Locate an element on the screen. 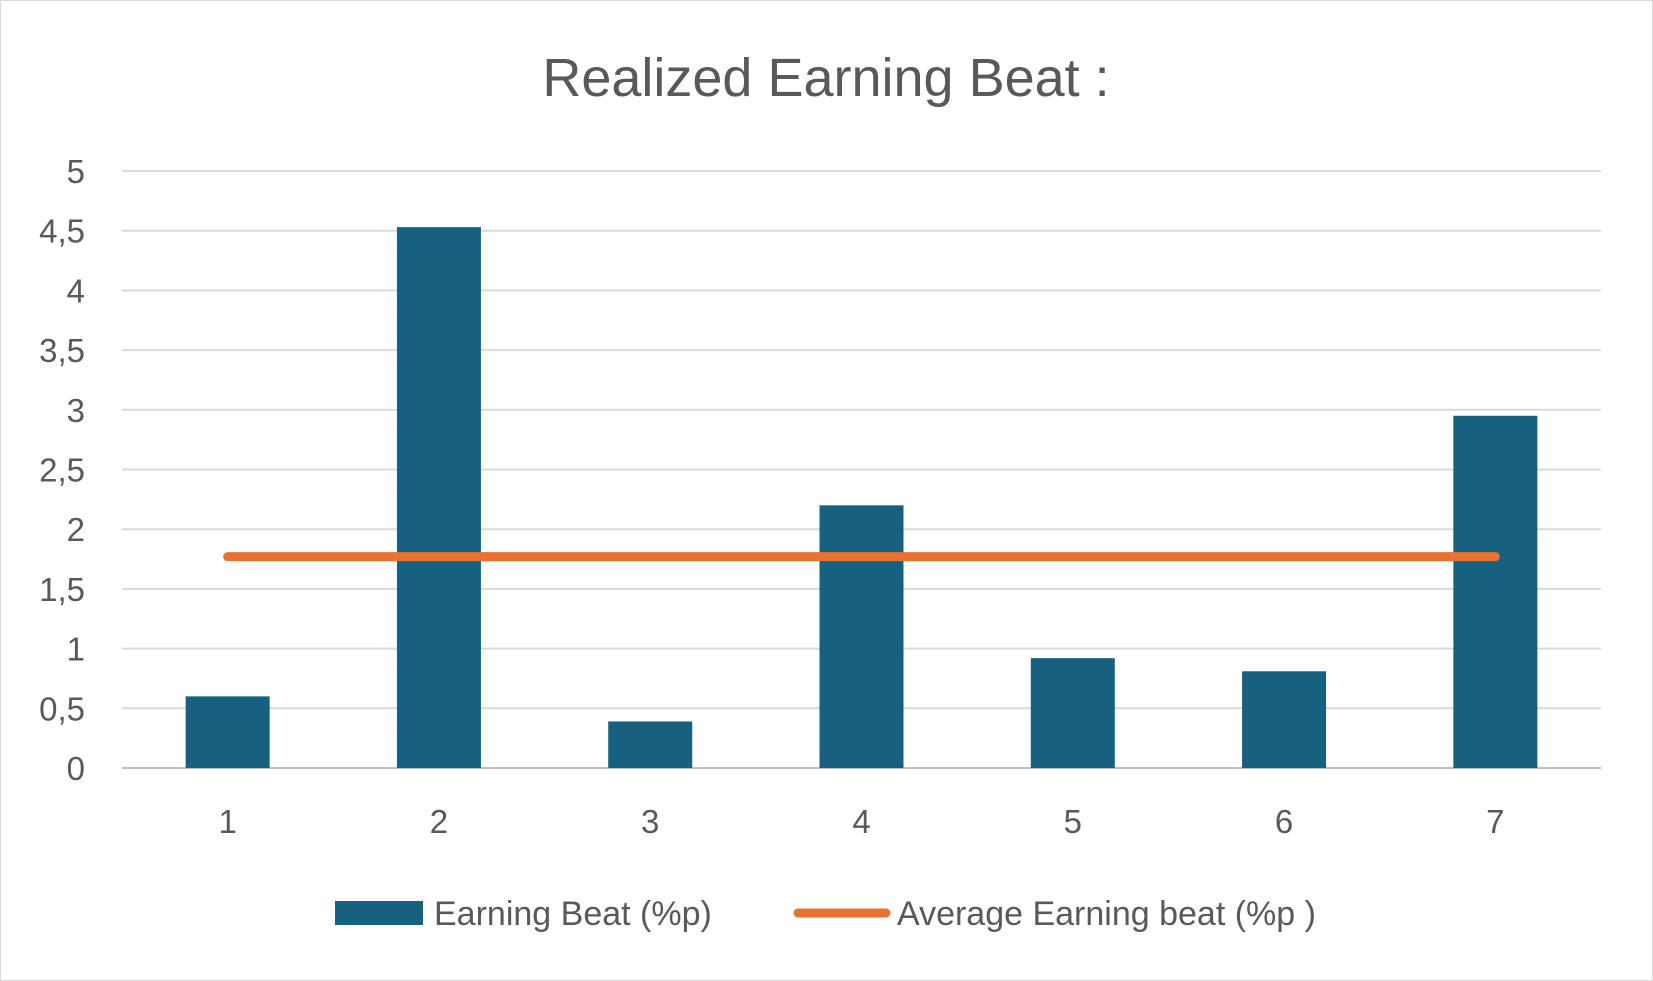 The image size is (1653, 981). y-tick-label: 4,5 is located at coordinates (62, 231).